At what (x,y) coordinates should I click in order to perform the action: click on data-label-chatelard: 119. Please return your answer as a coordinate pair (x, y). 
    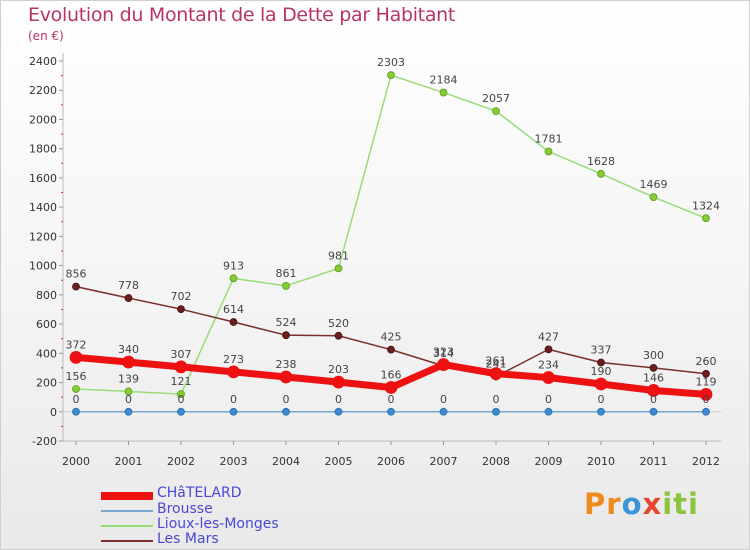
    Looking at the image, I should click on (706, 381).